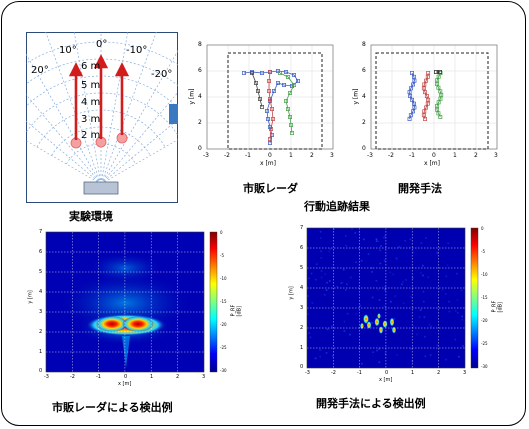 Image resolution: width=529 pixels, height=429 pixels. What do you see at coordinates (173, 114) in the screenshot?
I see `side-reflector` at bounding box center [173, 114].